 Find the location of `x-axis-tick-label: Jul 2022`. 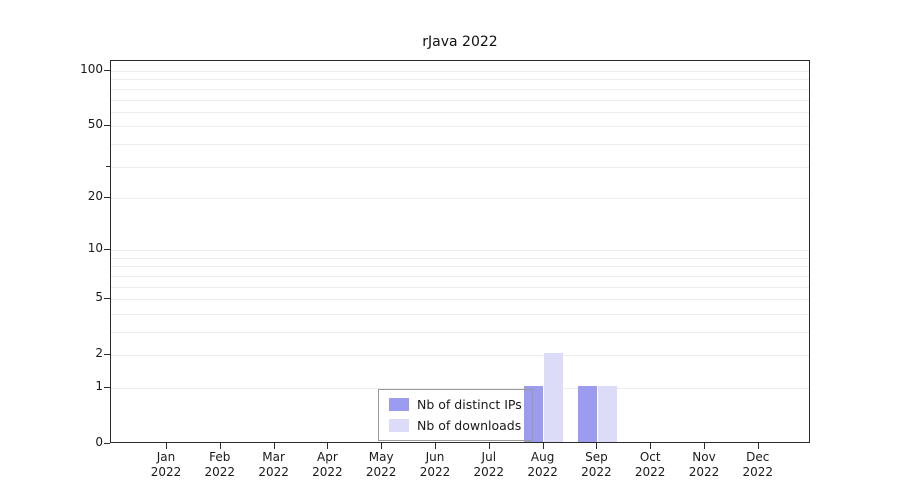

x-axis-tick-label: Jul 2022 is located at coordinates (489, 464).